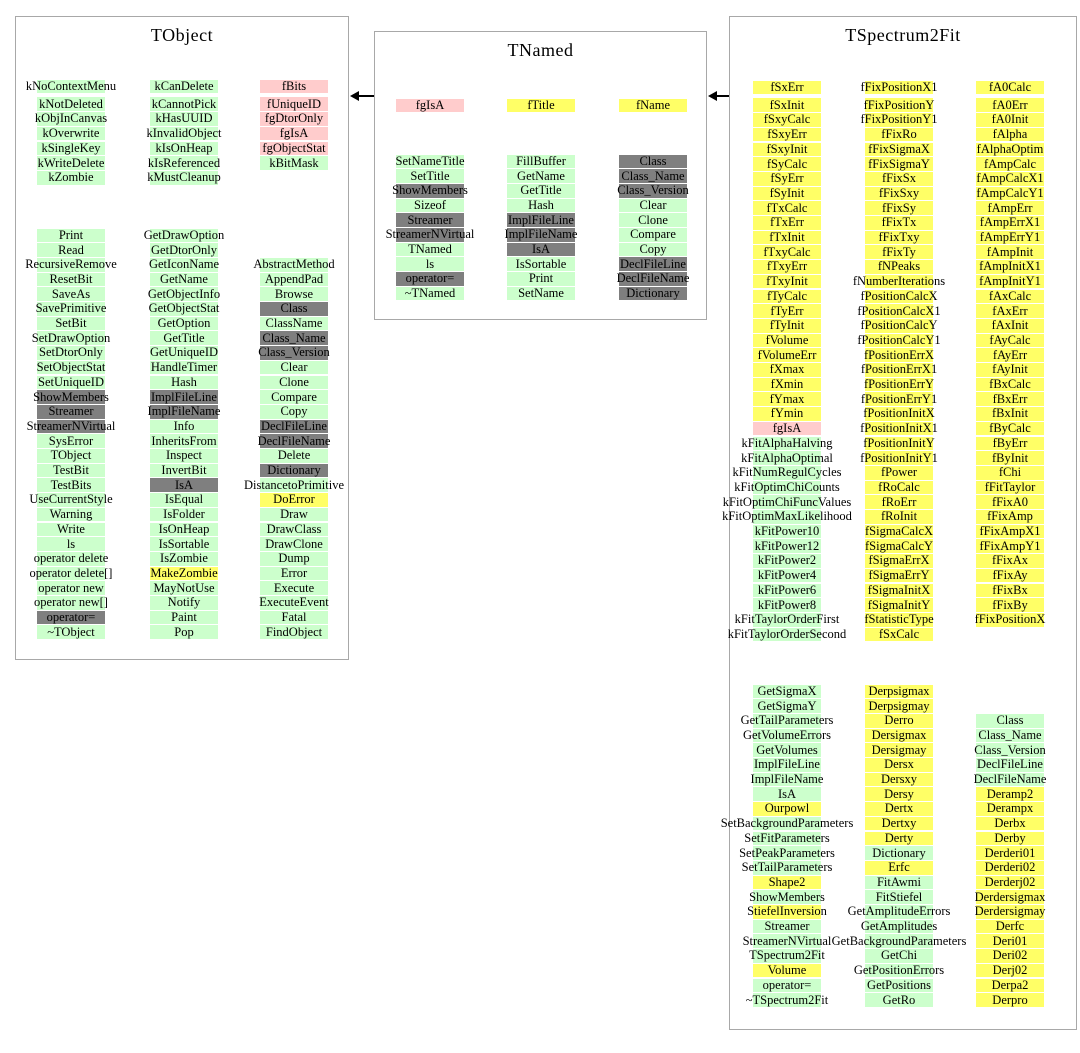  Describe the element at coordinates (899, 326) in the screenshot. I see `data-member-fPositionCalcY: fPositionCalcY` at that location.